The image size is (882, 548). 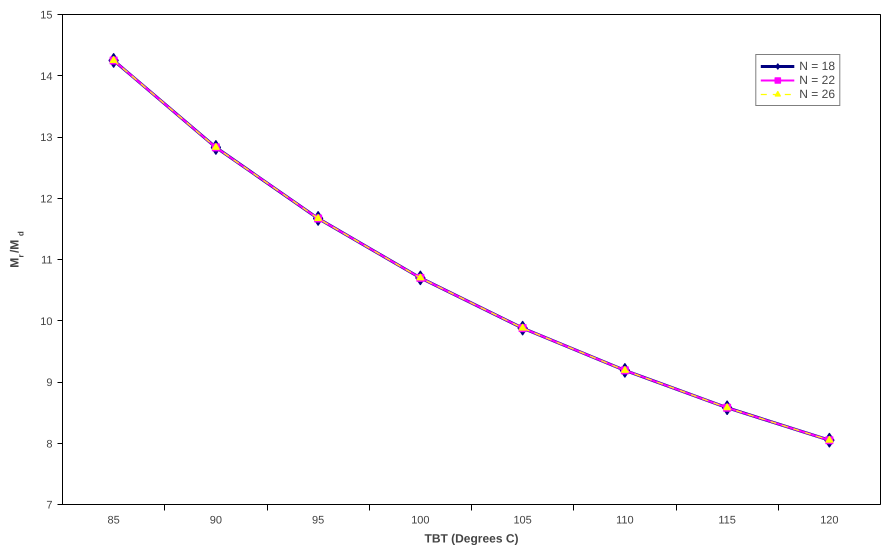 I want to click on y-tick-label: 8, so click(x=49, y=444).